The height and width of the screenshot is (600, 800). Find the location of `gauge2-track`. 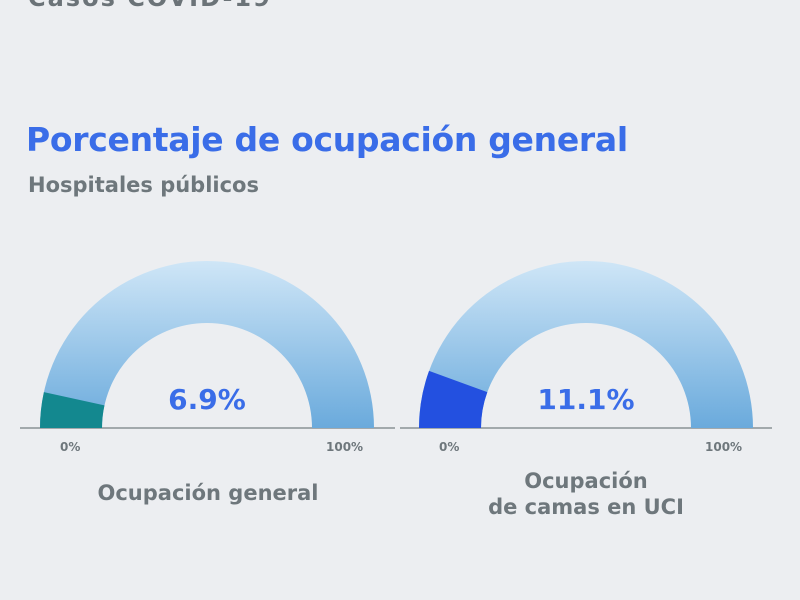

gauge2-track is located at coordinates (586, 344).